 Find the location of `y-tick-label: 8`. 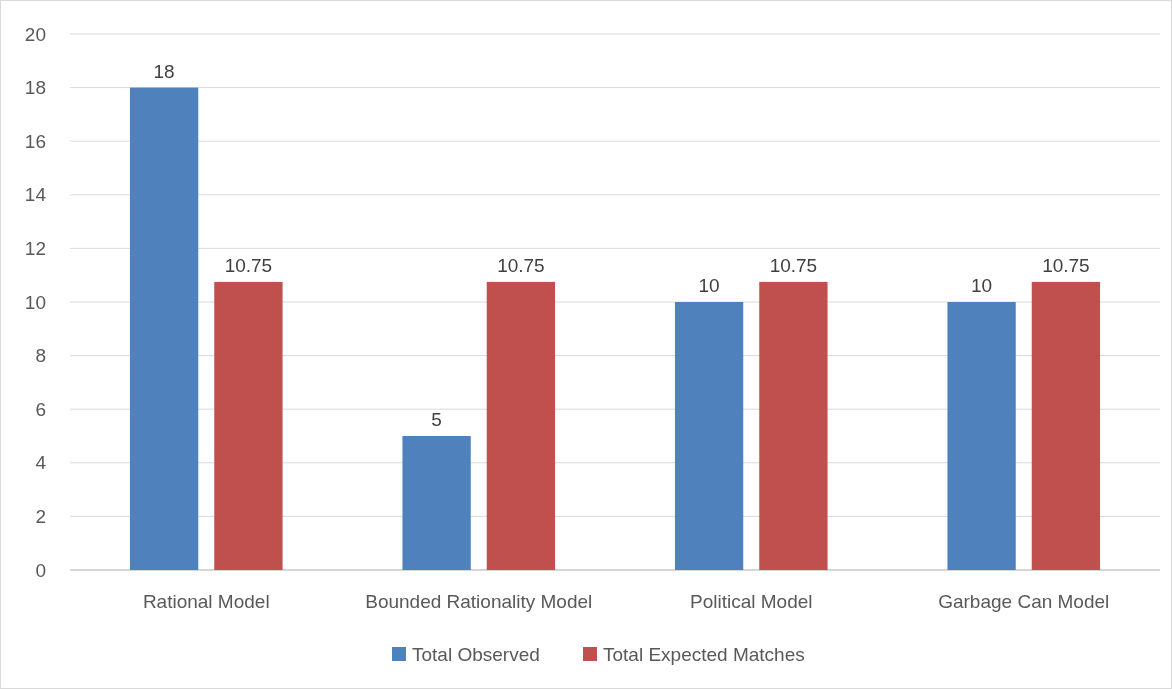

y-tick-label: 8 is located at coordinates (40, 356).